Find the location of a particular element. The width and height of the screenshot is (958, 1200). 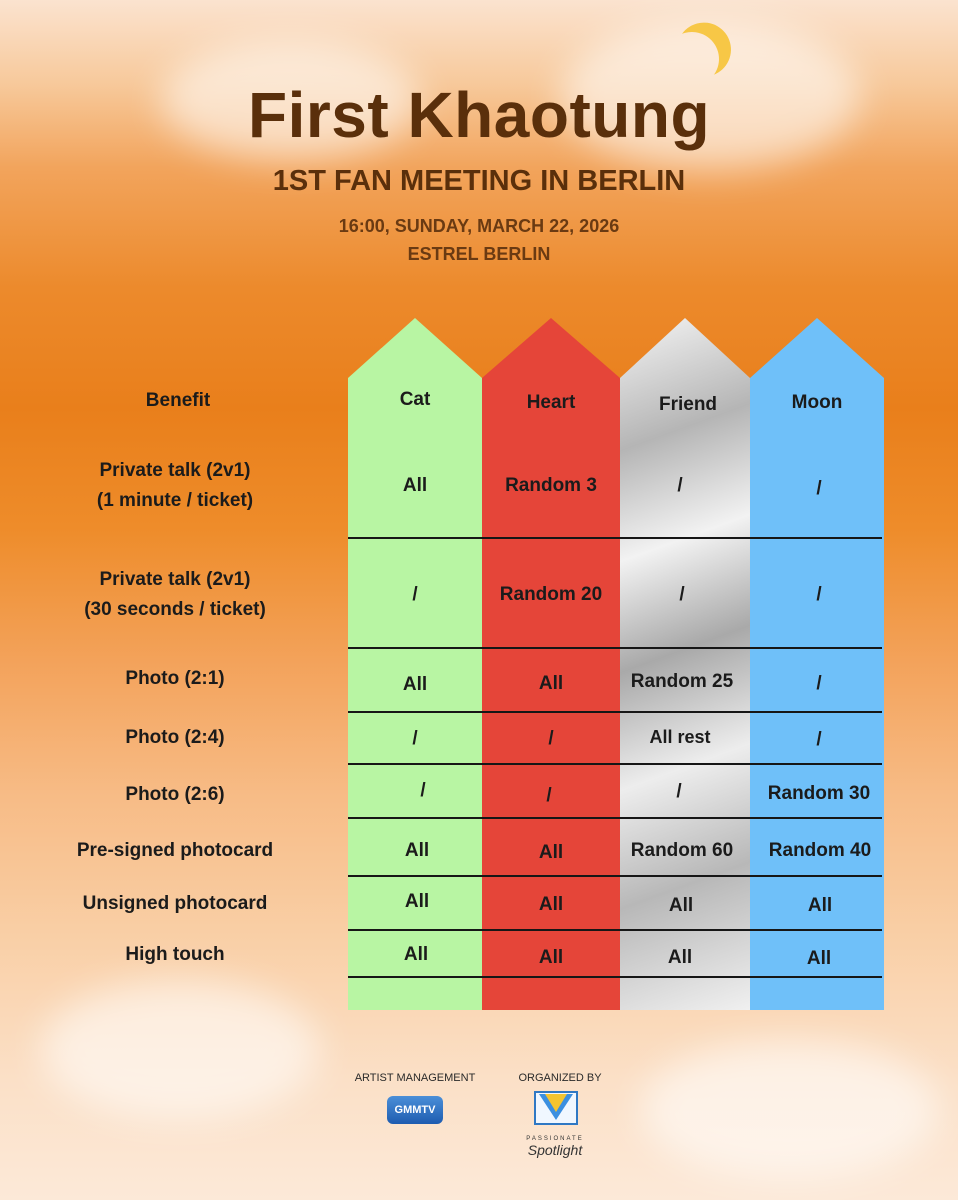

benefit-label-line: (30 seconds / ticket) is located at coordinates (175, 609).